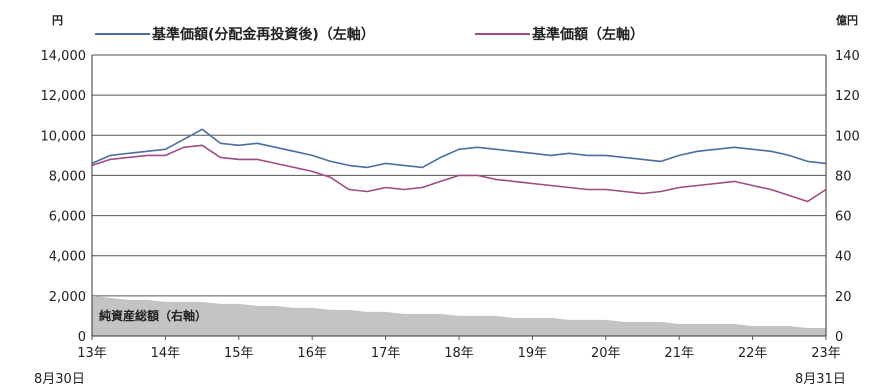 Image resolution: width=885 pixels, height=387 pixels. I want to click on x-tick-label: 20年, so click(606, 353).